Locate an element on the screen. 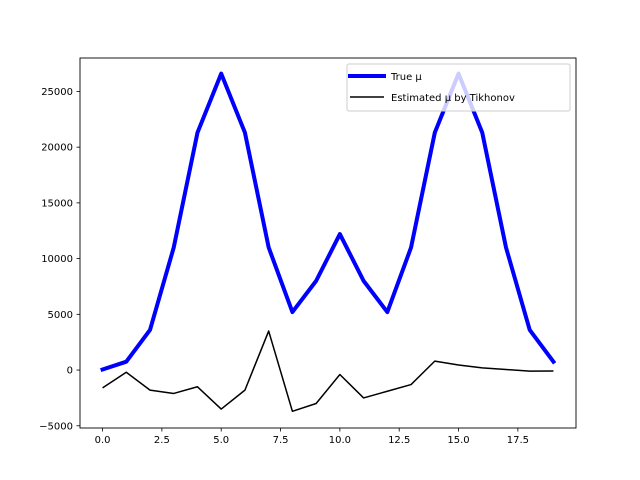 The image size is (640, 480). y-axis: −5000 0 5000 10000 15000 20000 25000 is located at coordinates (59, 259).